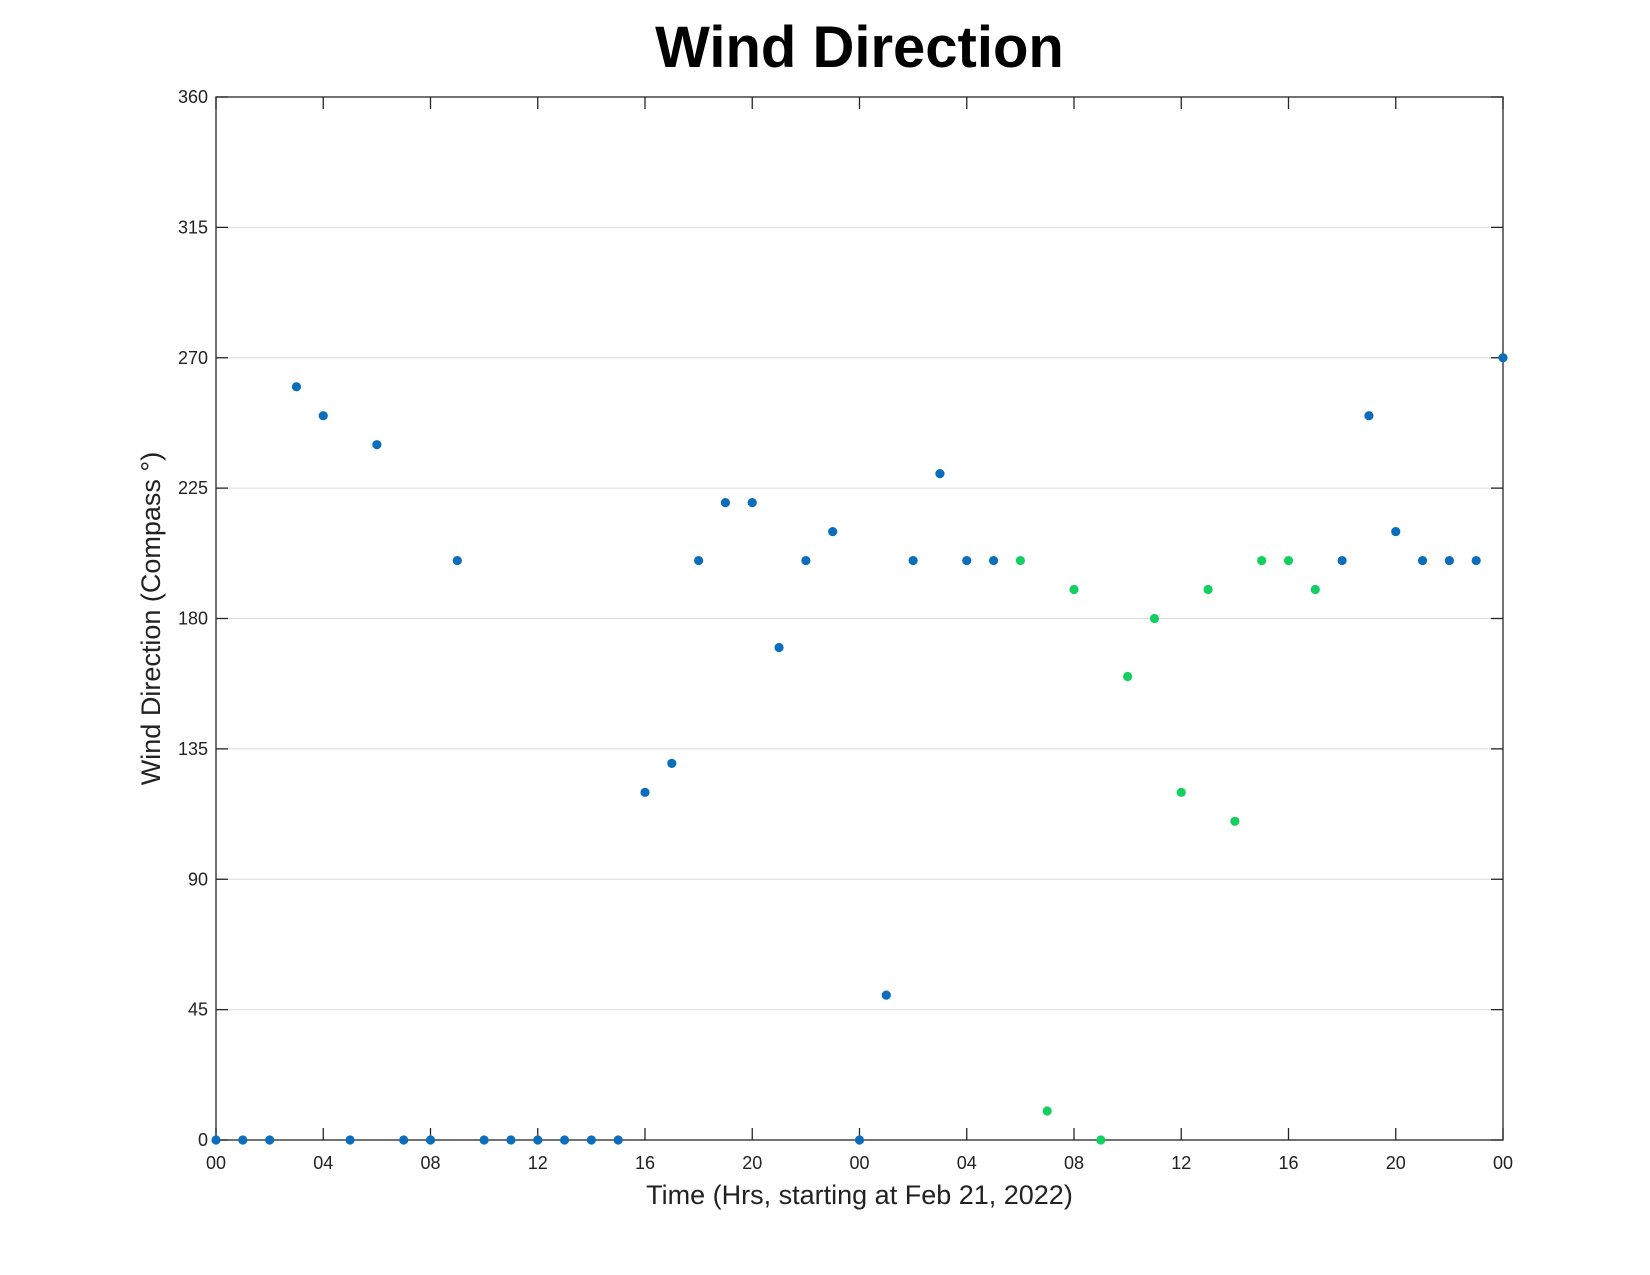 The width and height of the screenshot is (1650, 1275). I want to click on y-tick-label: 270, so click(193, 358).